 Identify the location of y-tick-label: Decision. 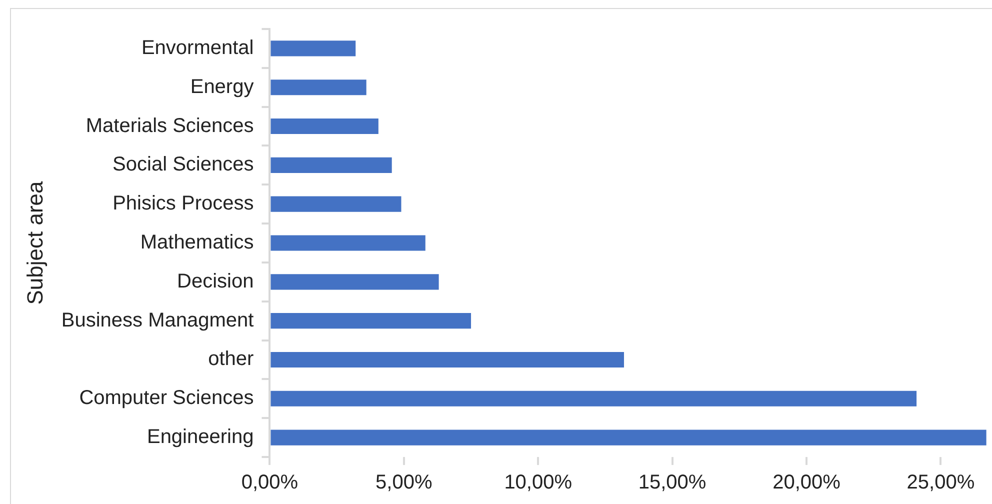
(215, 281).